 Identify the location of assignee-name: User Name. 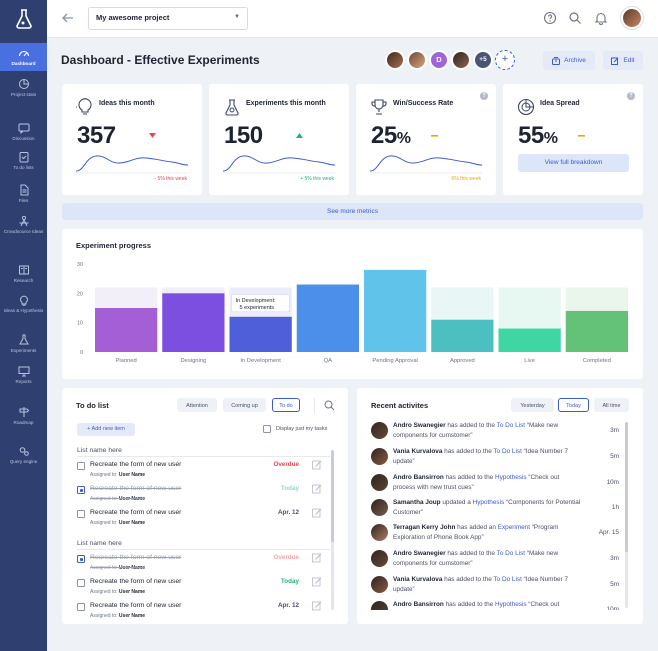
(132, 523).